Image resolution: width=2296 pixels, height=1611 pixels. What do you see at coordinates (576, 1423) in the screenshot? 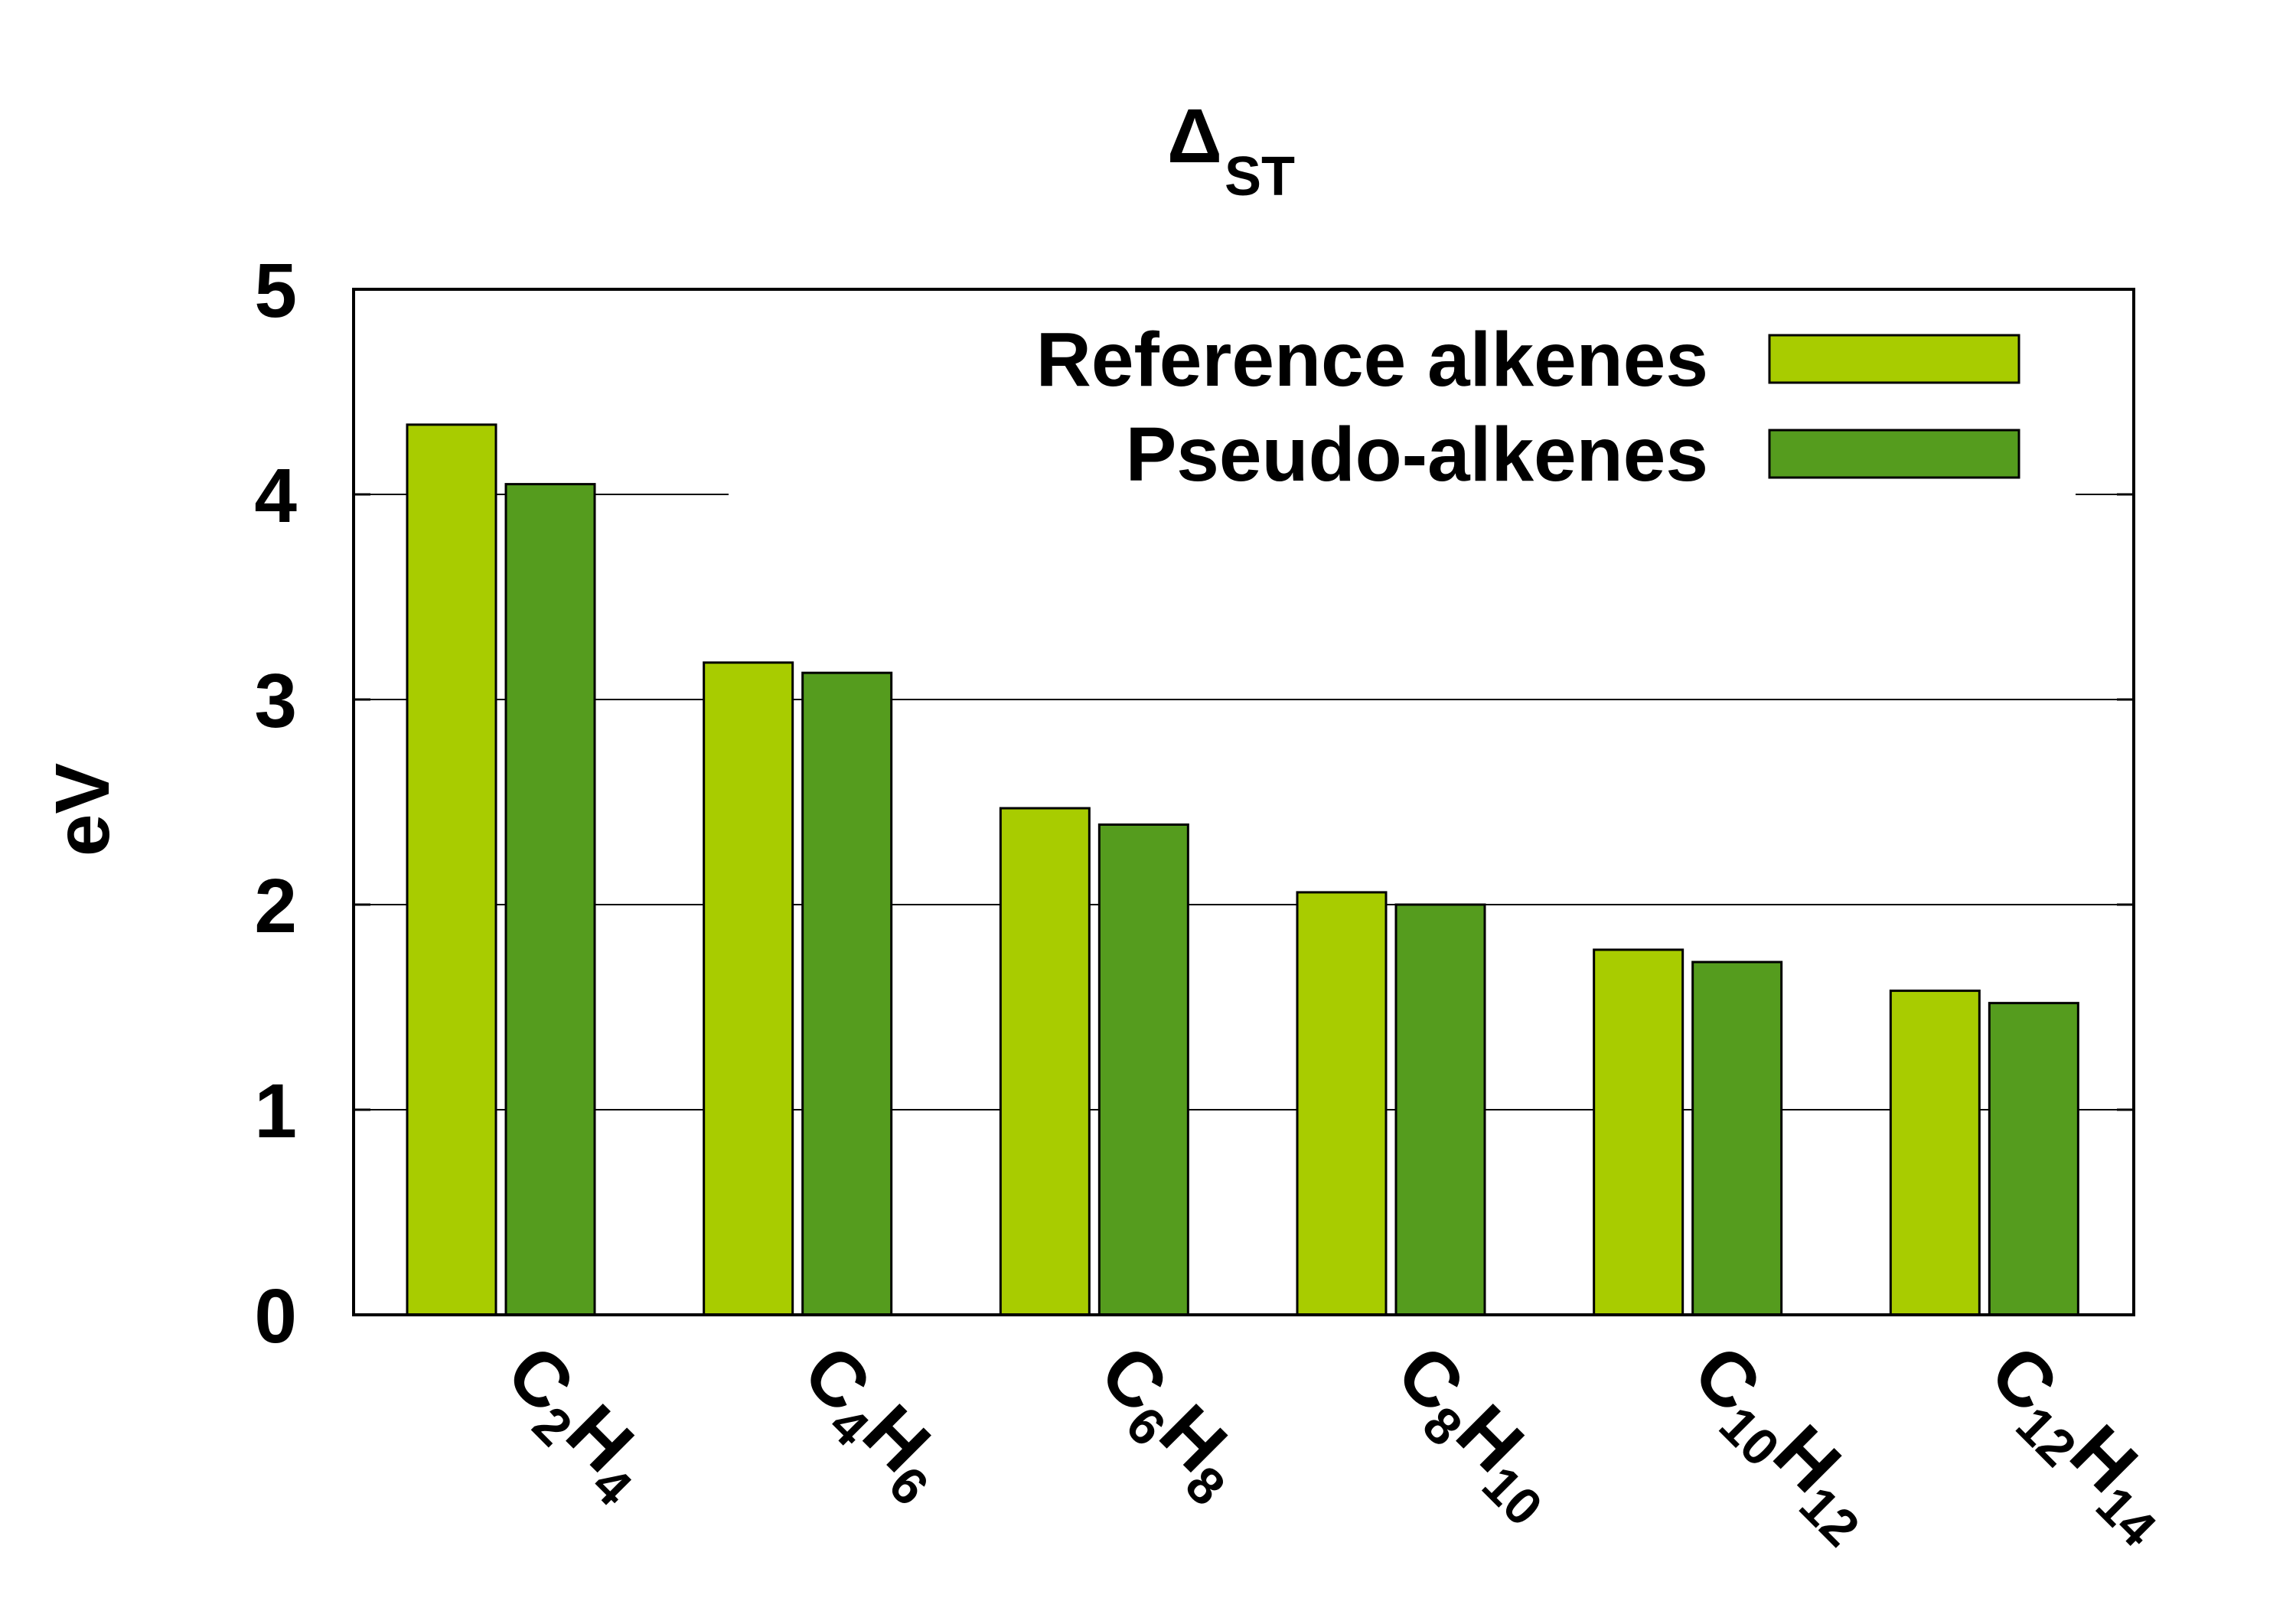
I see `x-tick-label: C2H4` at bounding box center [576, 1423].